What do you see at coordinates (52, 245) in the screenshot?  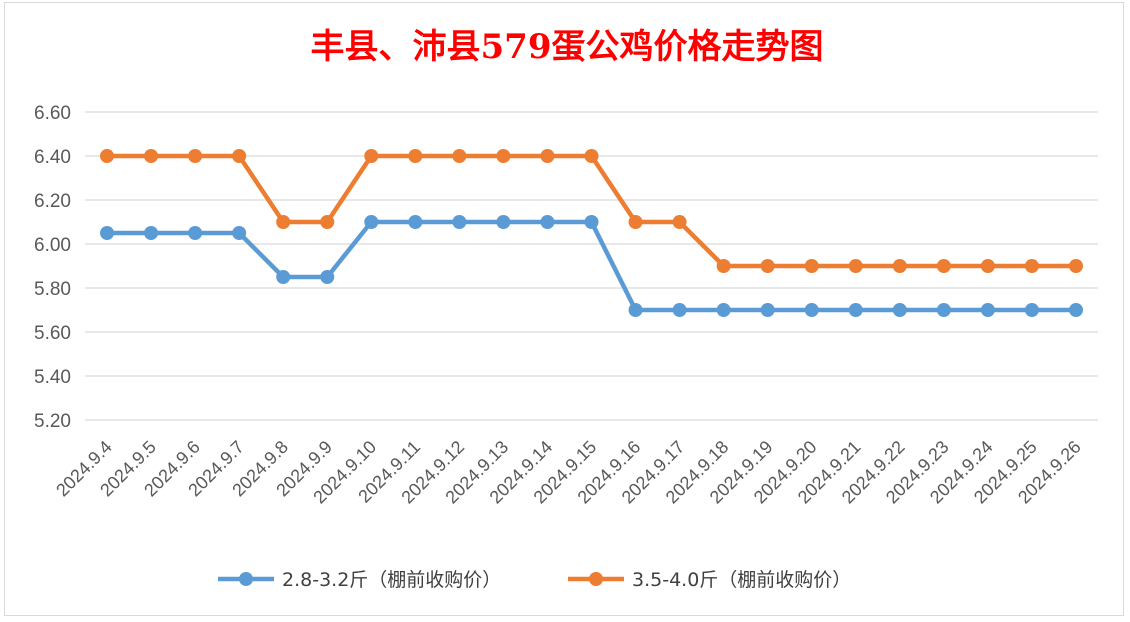 I see `y-tick-label: 6.00` at bounding box center [52, 245].